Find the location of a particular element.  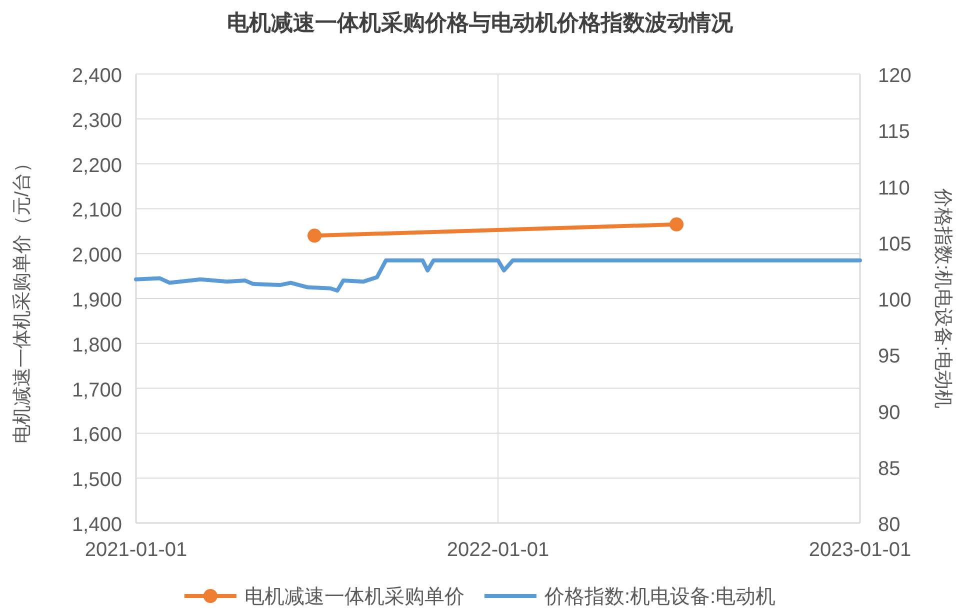

legend-label: 价格指数:机电设备:电动机 is located at coordinates (659, 597).